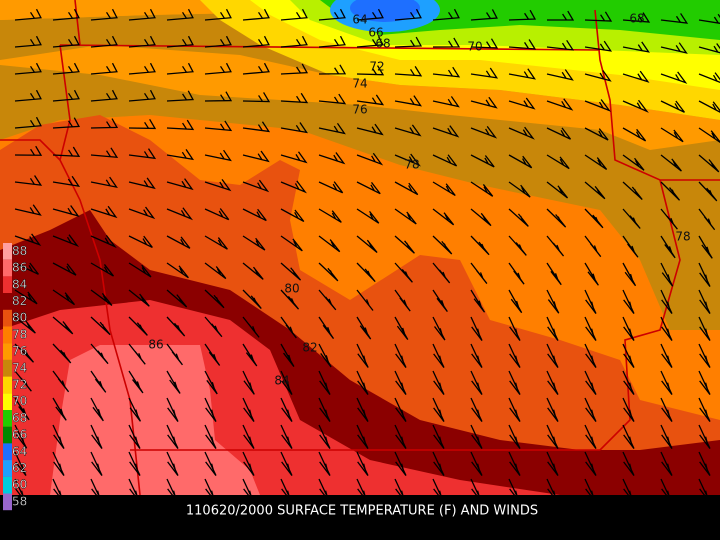 The image size is (720, 540). I want to click on legend-label: 82, so click(19, 301).